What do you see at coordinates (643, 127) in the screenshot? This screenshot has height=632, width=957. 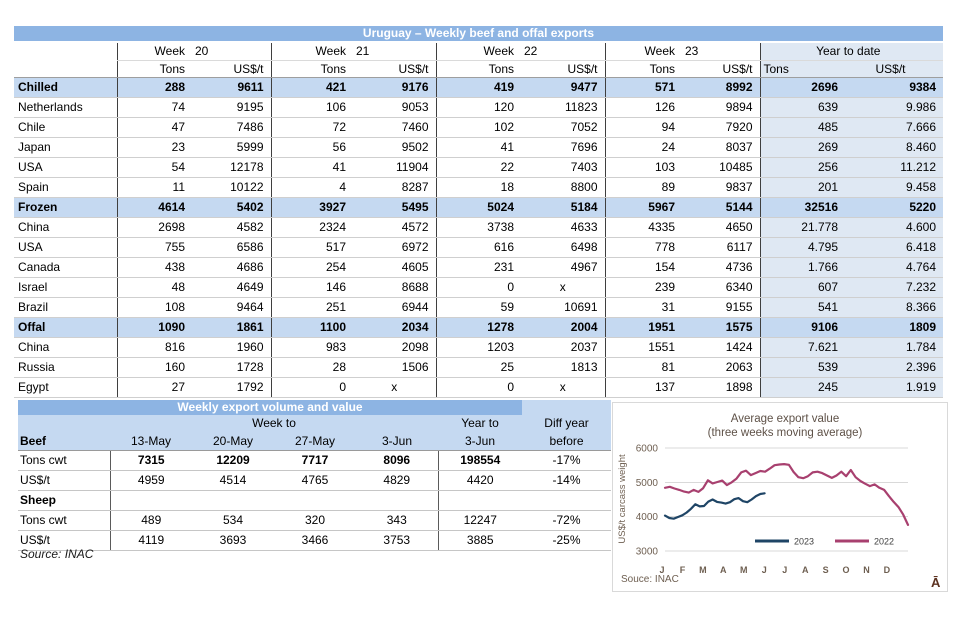 I see `cell: 94` at bounding box center [643, 127].